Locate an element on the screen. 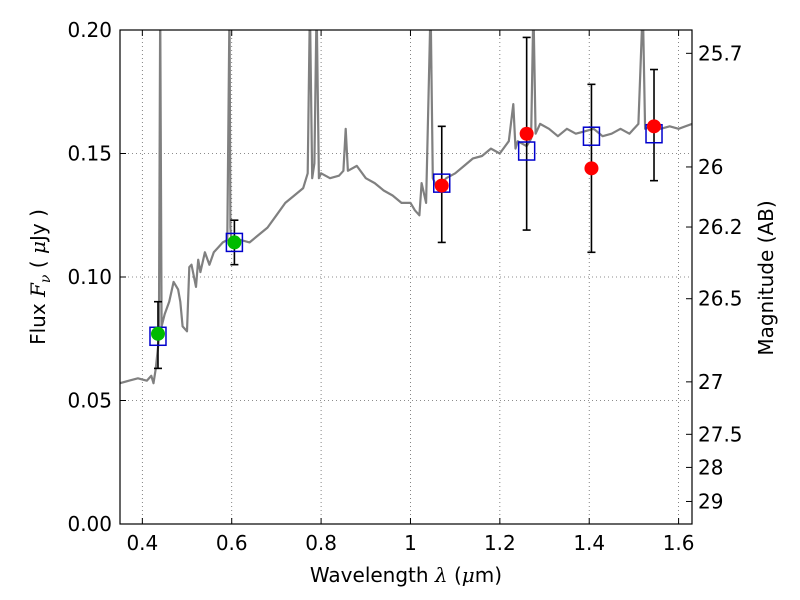  magnitude-tick-label: 26.2 is located at coordinates (720, 227).